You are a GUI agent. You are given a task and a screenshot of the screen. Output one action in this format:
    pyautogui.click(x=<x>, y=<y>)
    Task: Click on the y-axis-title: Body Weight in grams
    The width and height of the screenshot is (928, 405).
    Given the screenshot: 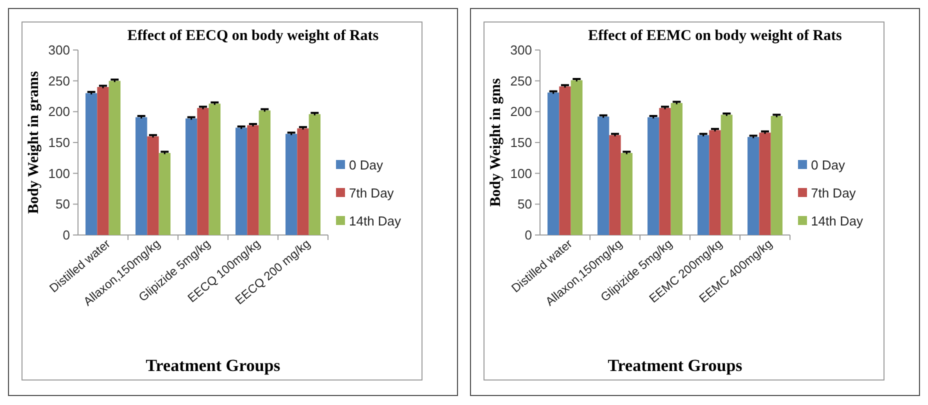 What is the action you would take?
    pyautogui.click(x=34, y=142)
    